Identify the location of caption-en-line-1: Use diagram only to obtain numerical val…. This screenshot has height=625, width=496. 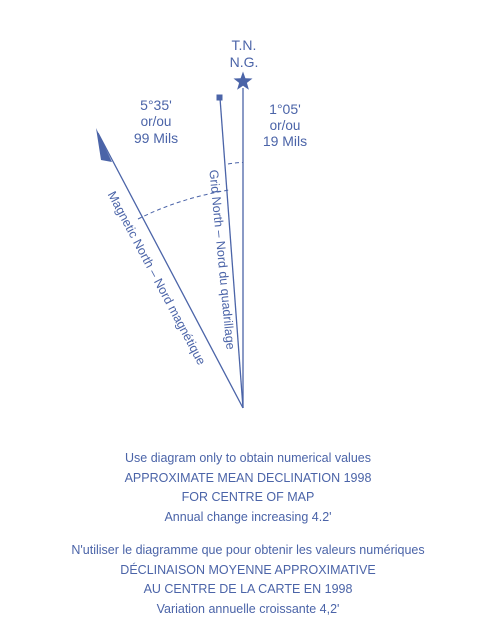
(248, 458).